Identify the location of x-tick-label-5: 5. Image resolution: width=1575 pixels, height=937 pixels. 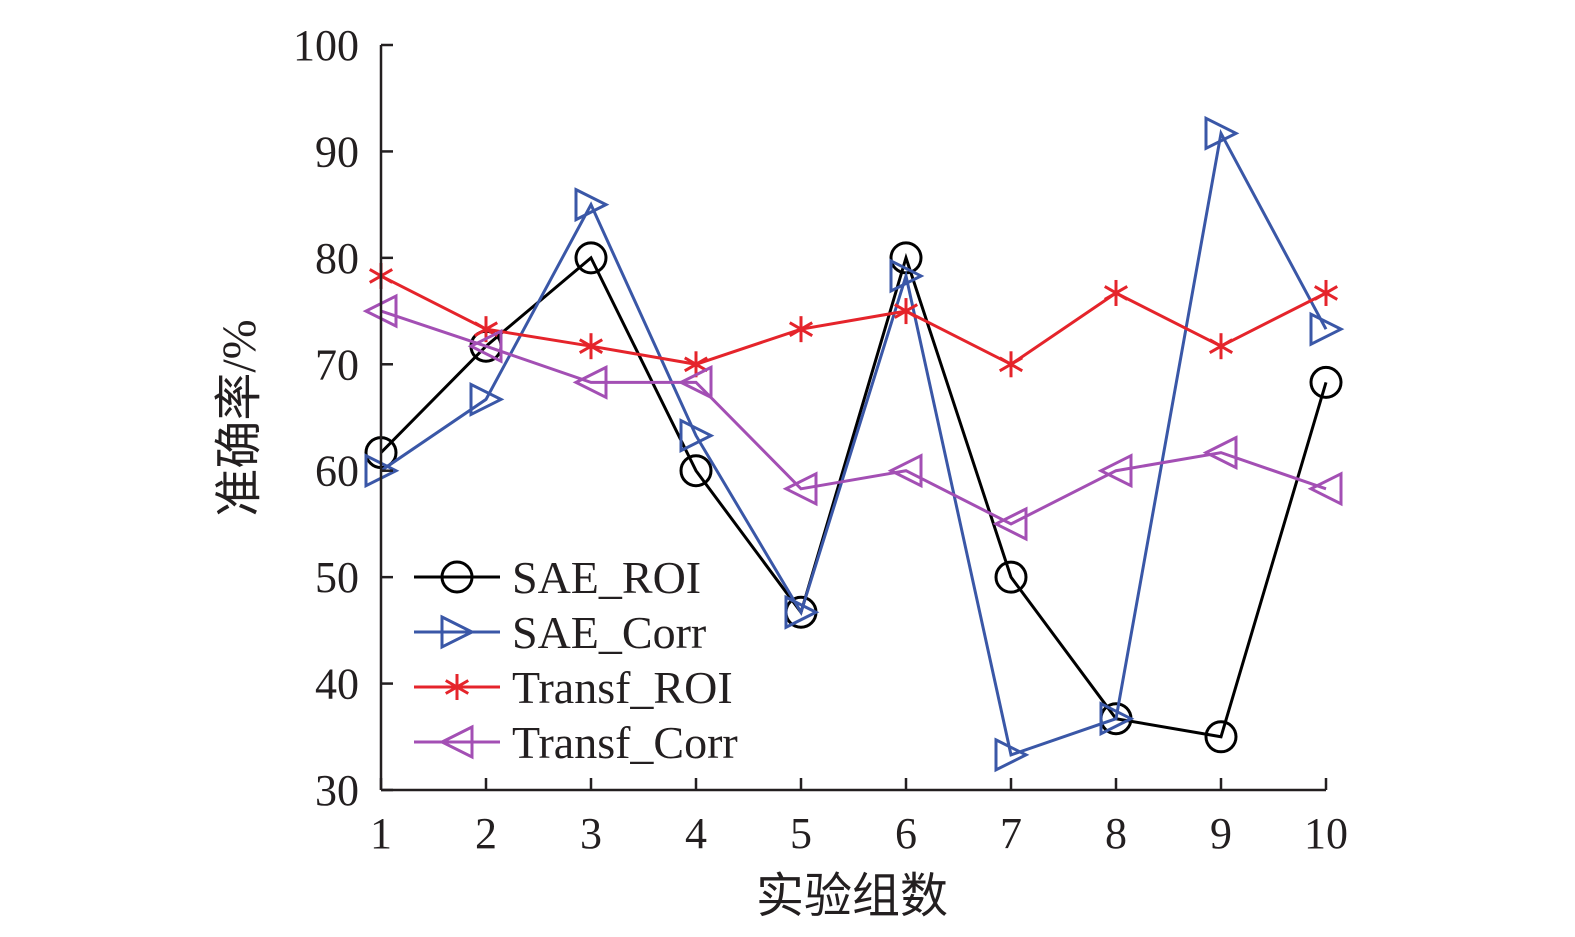
(801, 833).